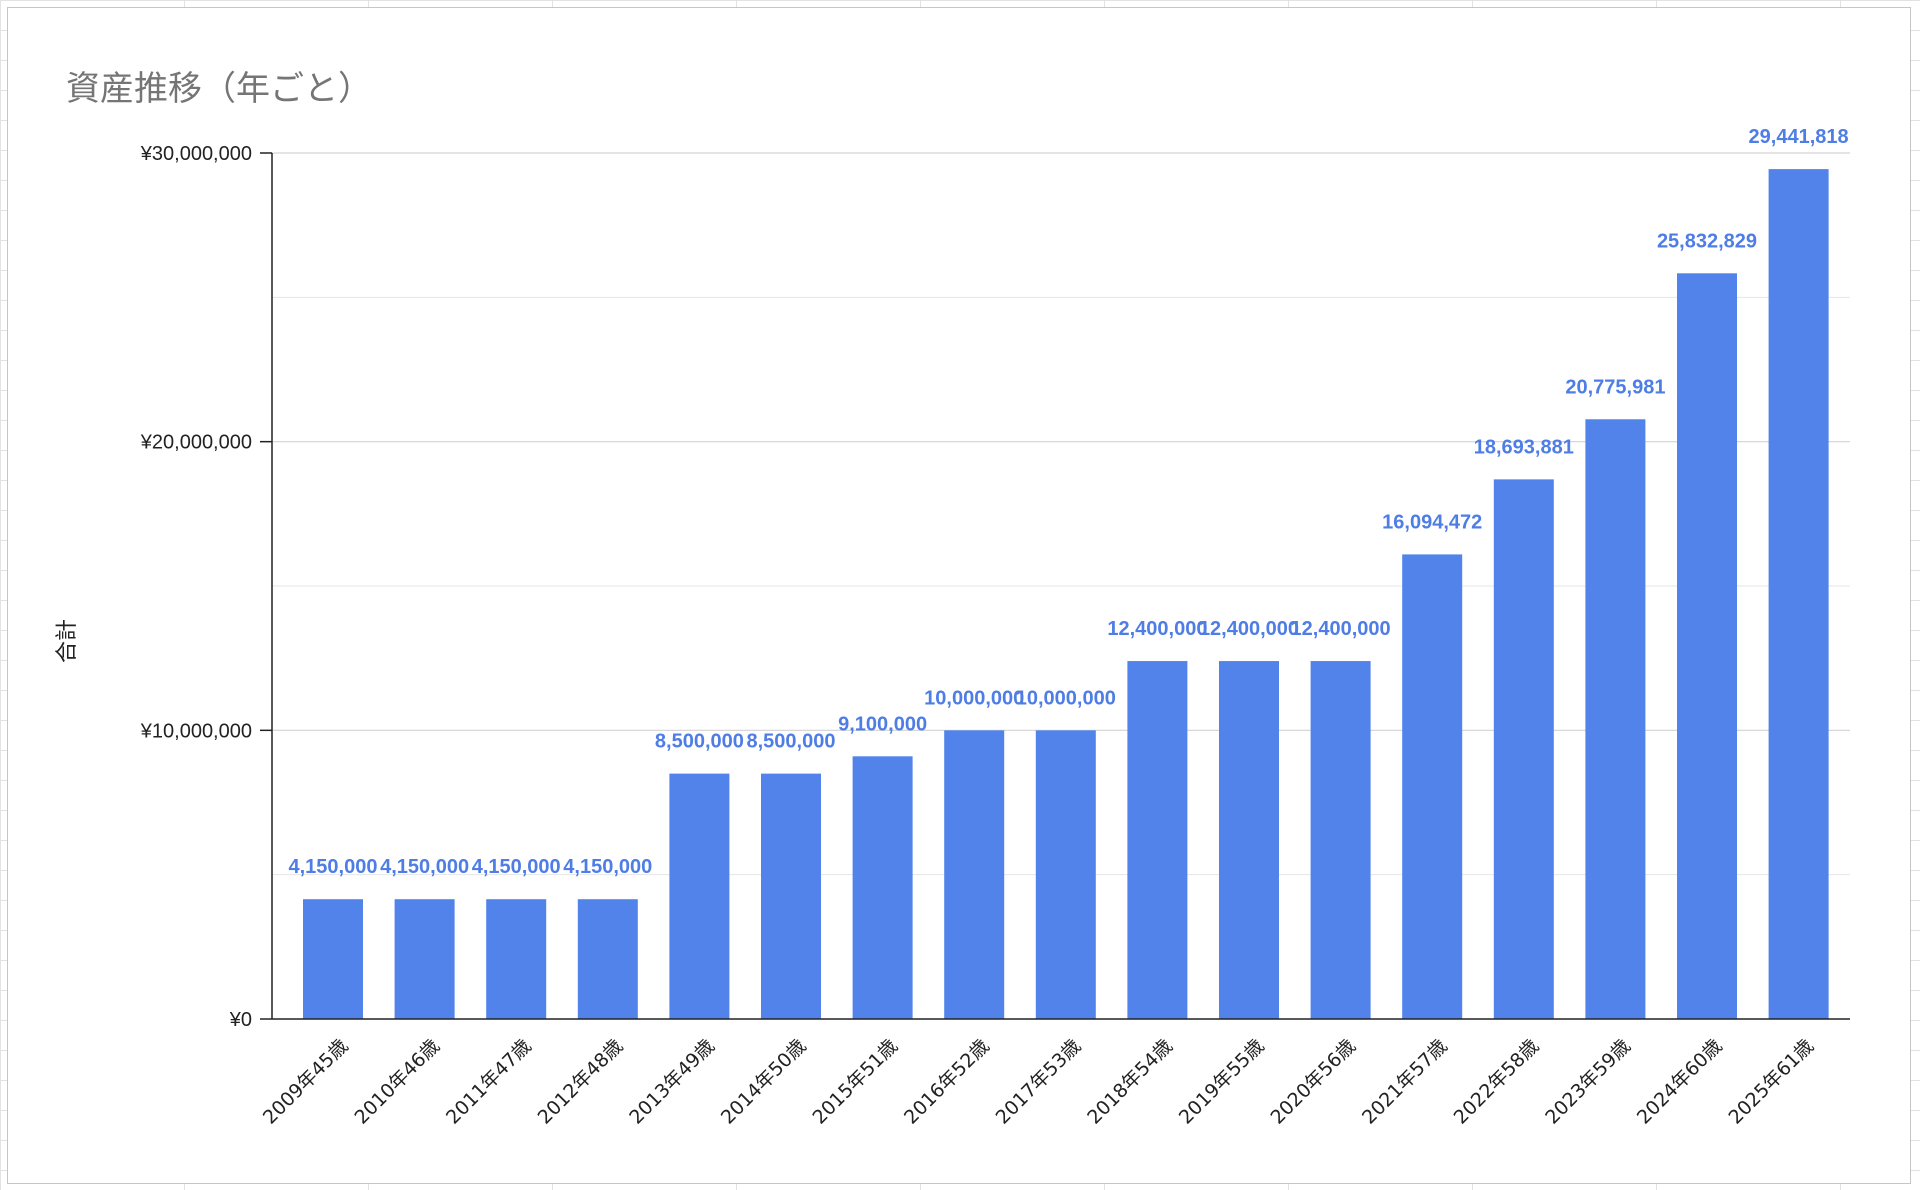 This screenshot has width=1920, height=1190. What do you see at coordinates (1799, 137) in the screenshot?
I see `data-label: 29,441,818` at bounding box center [1799, 137].